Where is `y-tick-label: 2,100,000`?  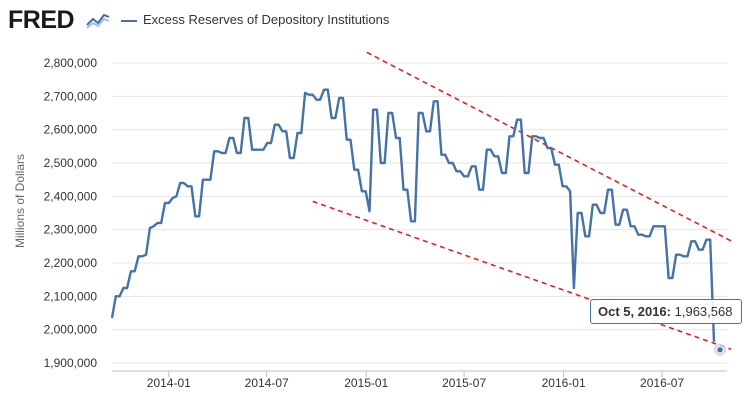
y-tick-label: 2,100,000 is located at coordinates (71, 296).